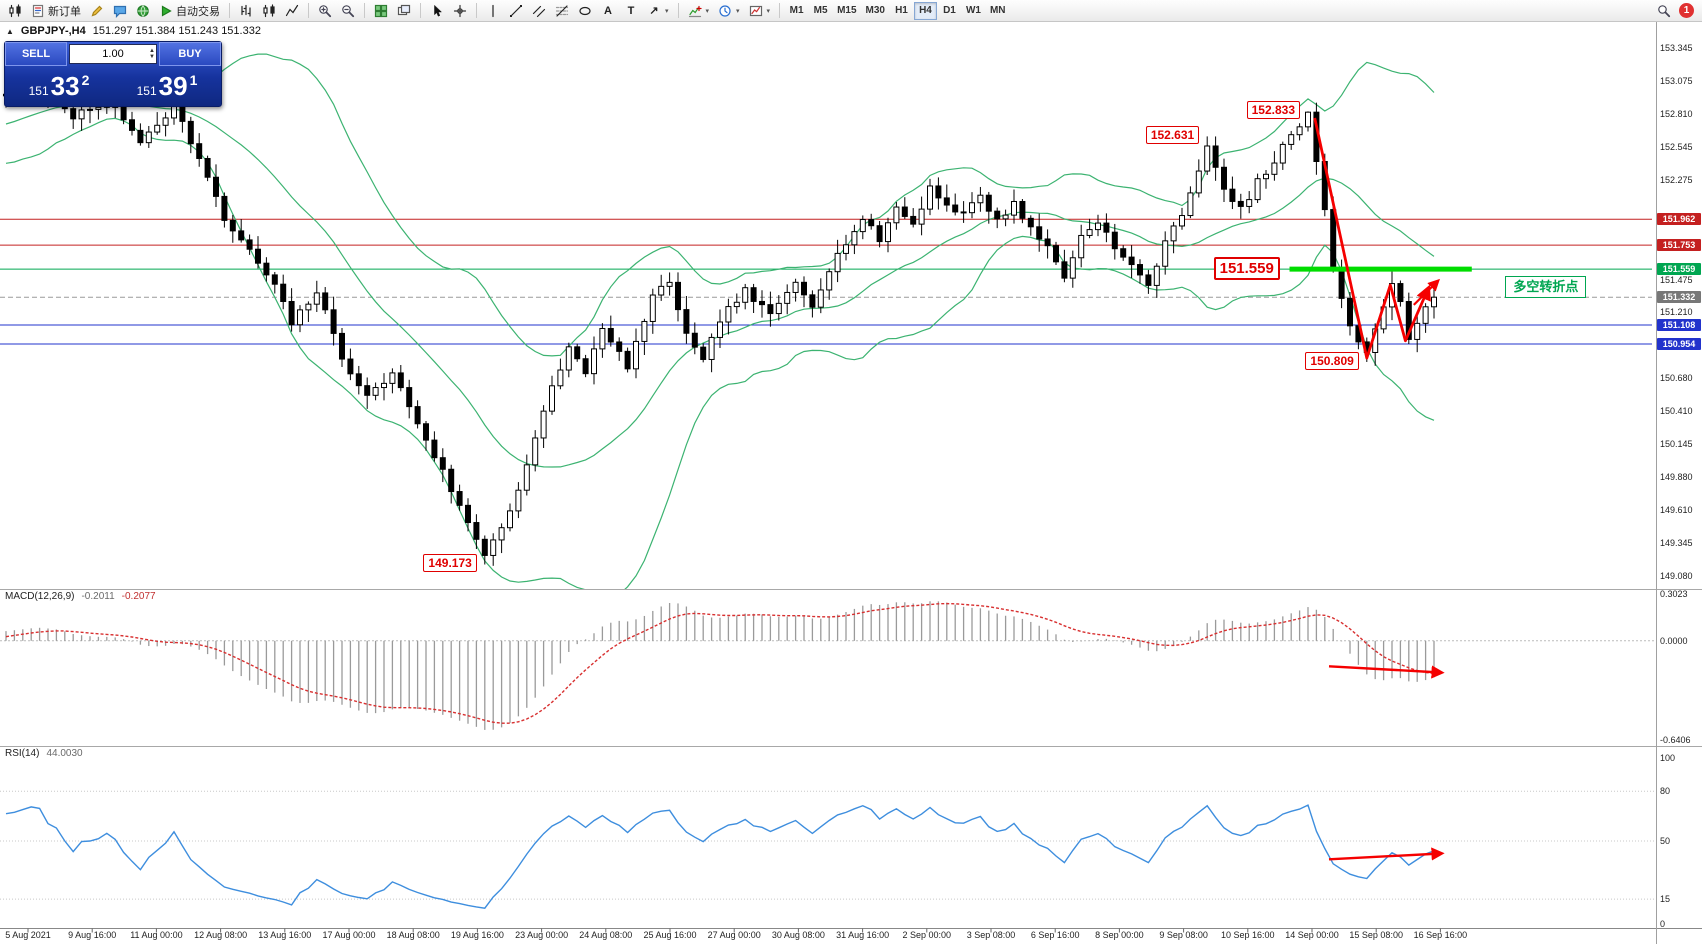 This screenshot has width=1702, height=944. I want to click on toolbar-text-button: A, so click(608, 10).